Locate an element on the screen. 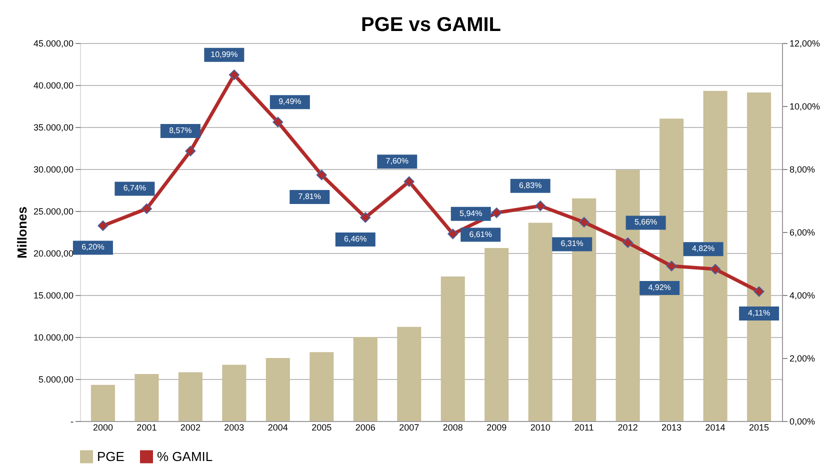  y-tick-label: 35.000,00 is located at coordinates (53, 127).